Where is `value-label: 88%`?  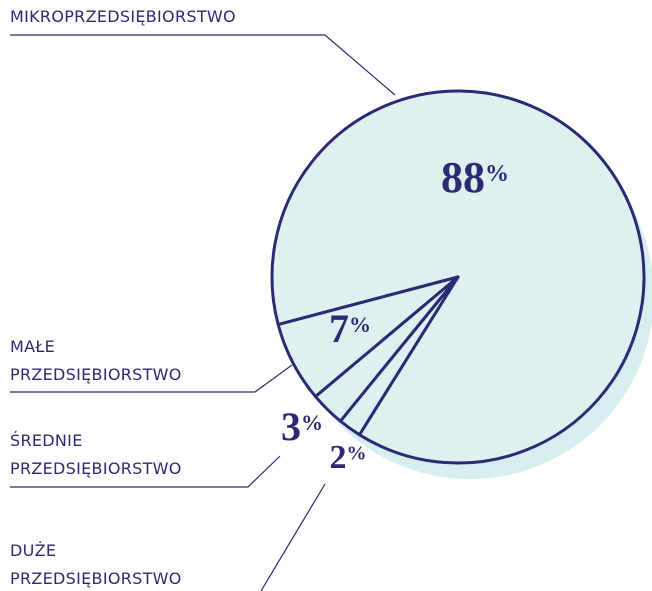 value-label: 88% is located at coordinates (475, 177).